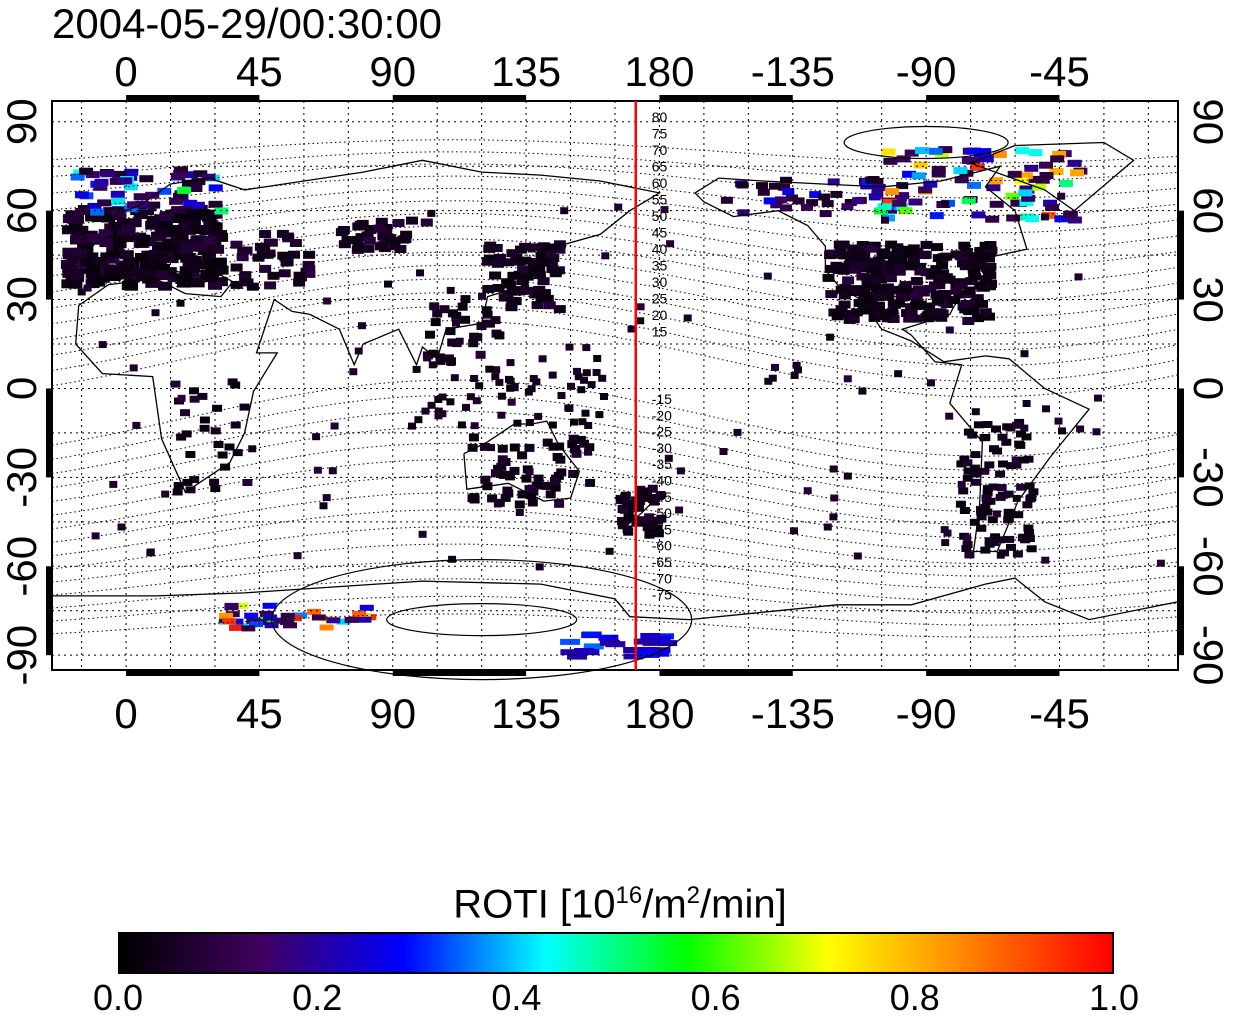 The image size is (1240, 1024). What do you see at coordinates (660, 282) in the screenshot?
I see `contour-label-north: 30` at bounding box center [660, 282].